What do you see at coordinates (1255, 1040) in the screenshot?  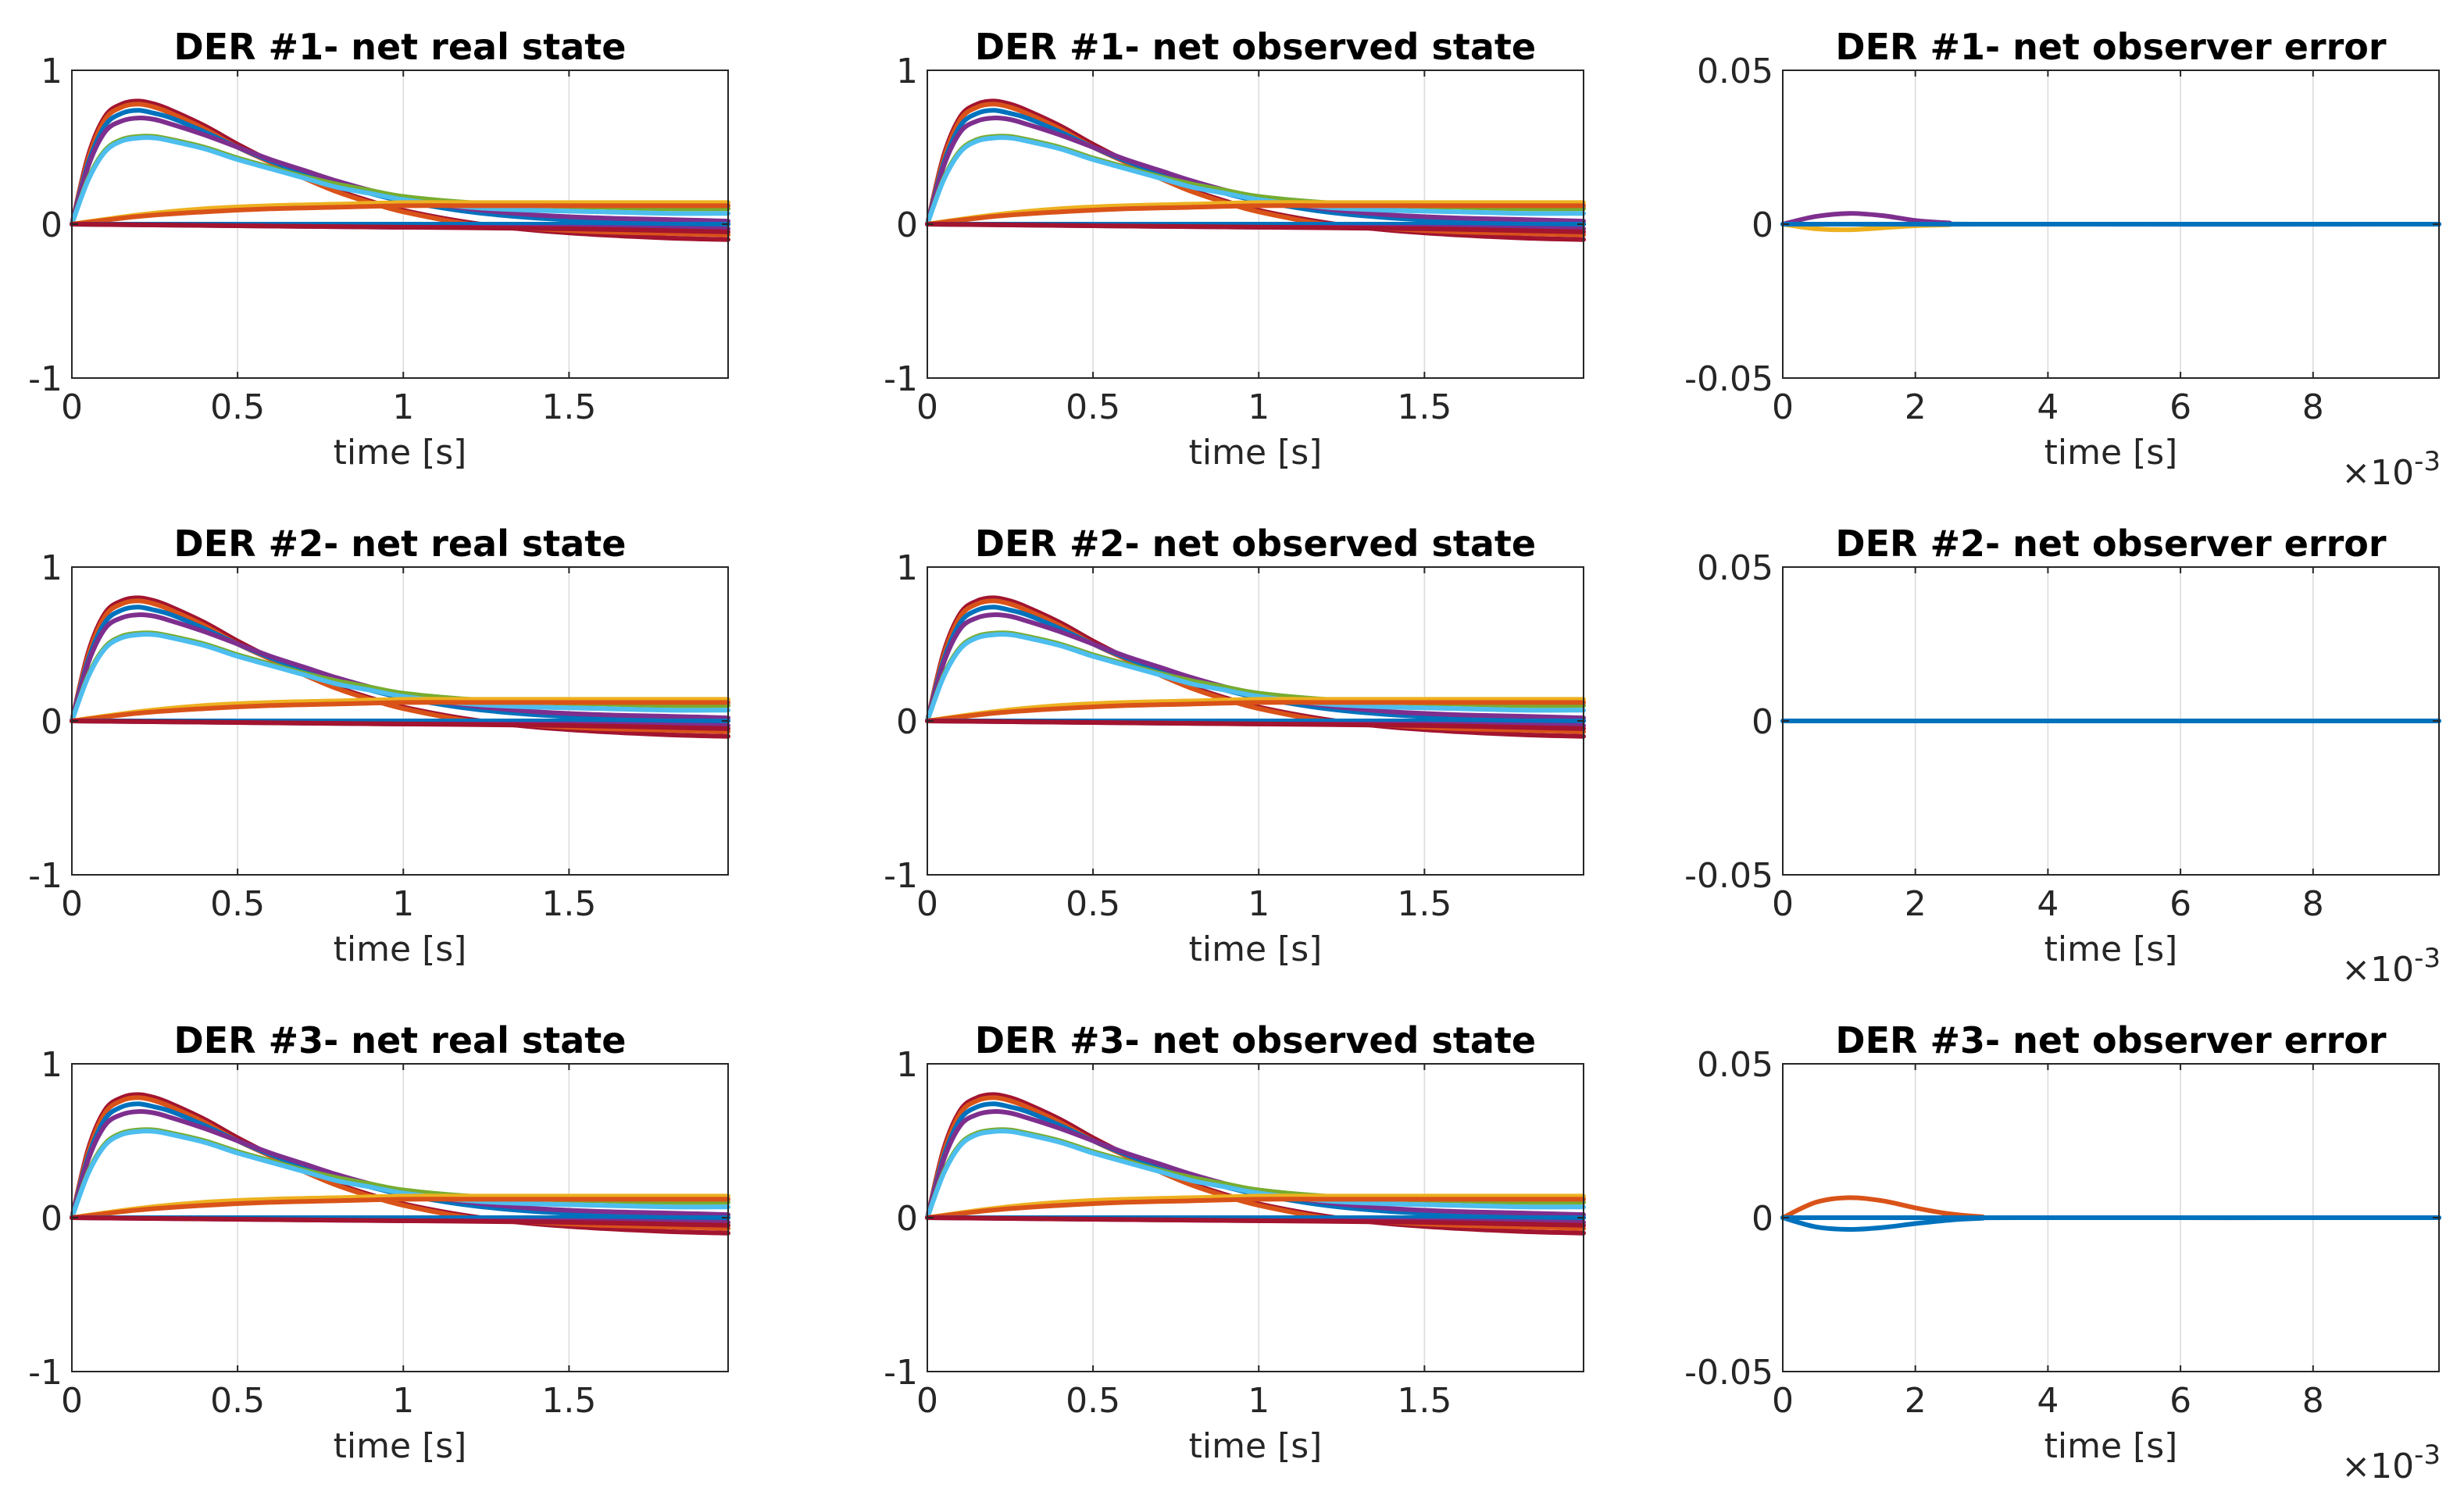 I see `chart-title: DER #3- net observed state` at bounding box center [1255, 1040].